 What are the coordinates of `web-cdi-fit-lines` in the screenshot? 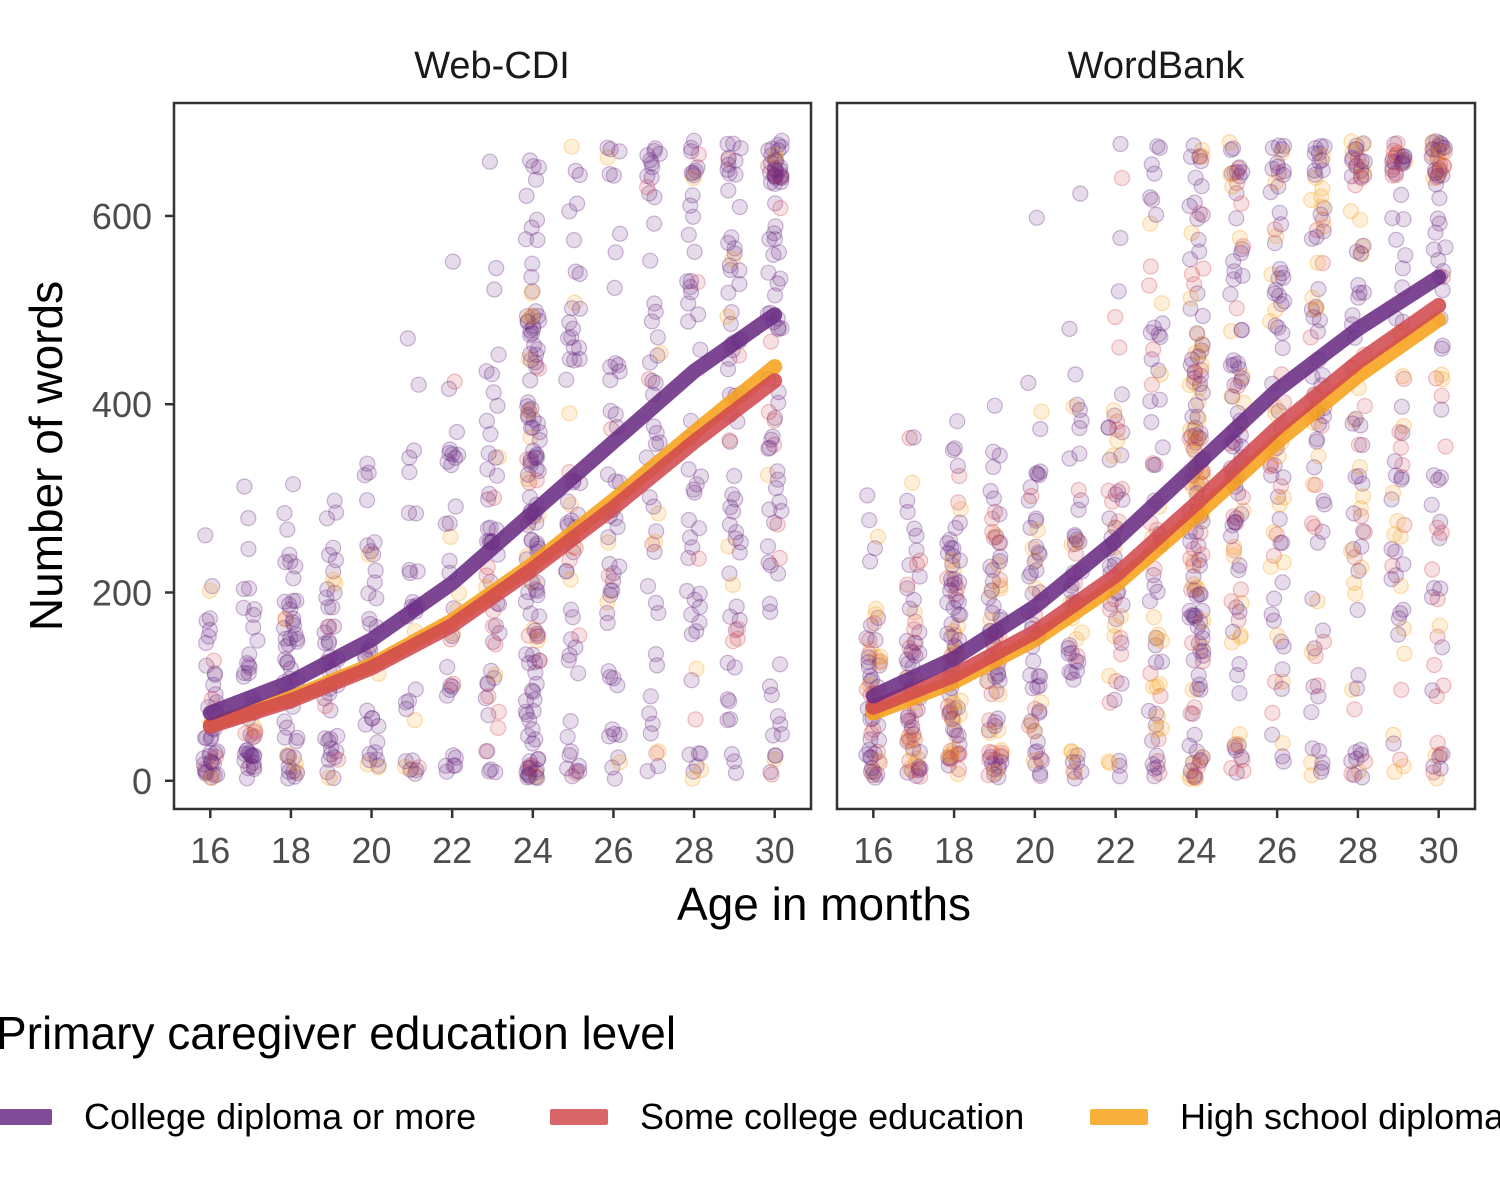 It's located at (492, 520).